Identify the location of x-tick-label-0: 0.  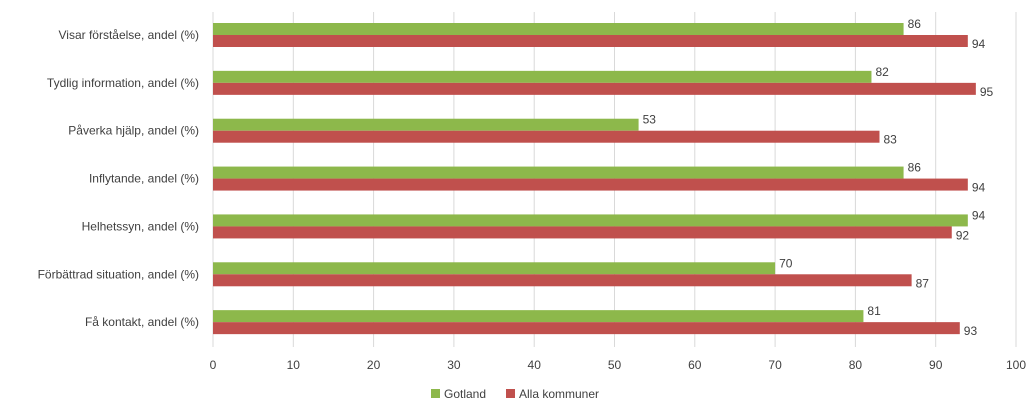
(213, 365).